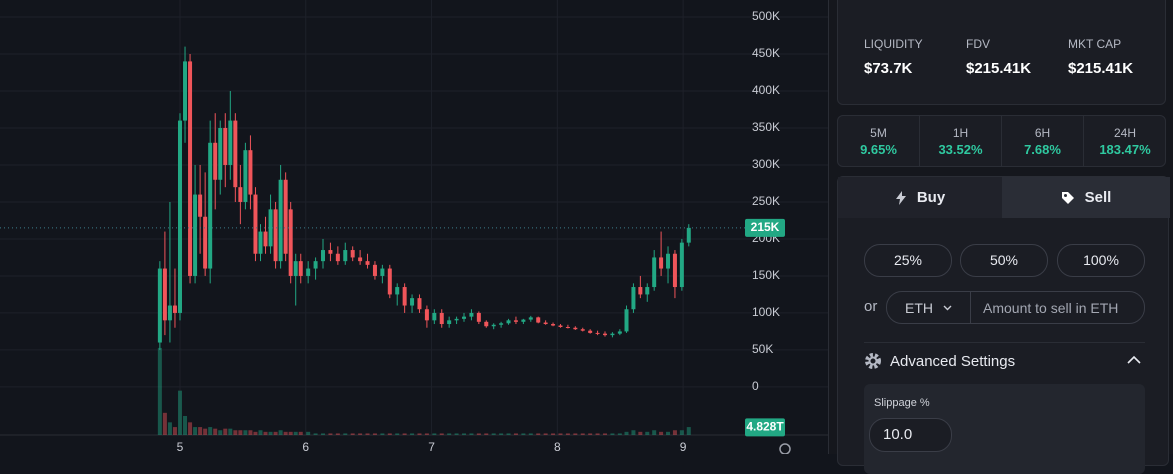  I want to click on period: 24H, so click(1124, 133).